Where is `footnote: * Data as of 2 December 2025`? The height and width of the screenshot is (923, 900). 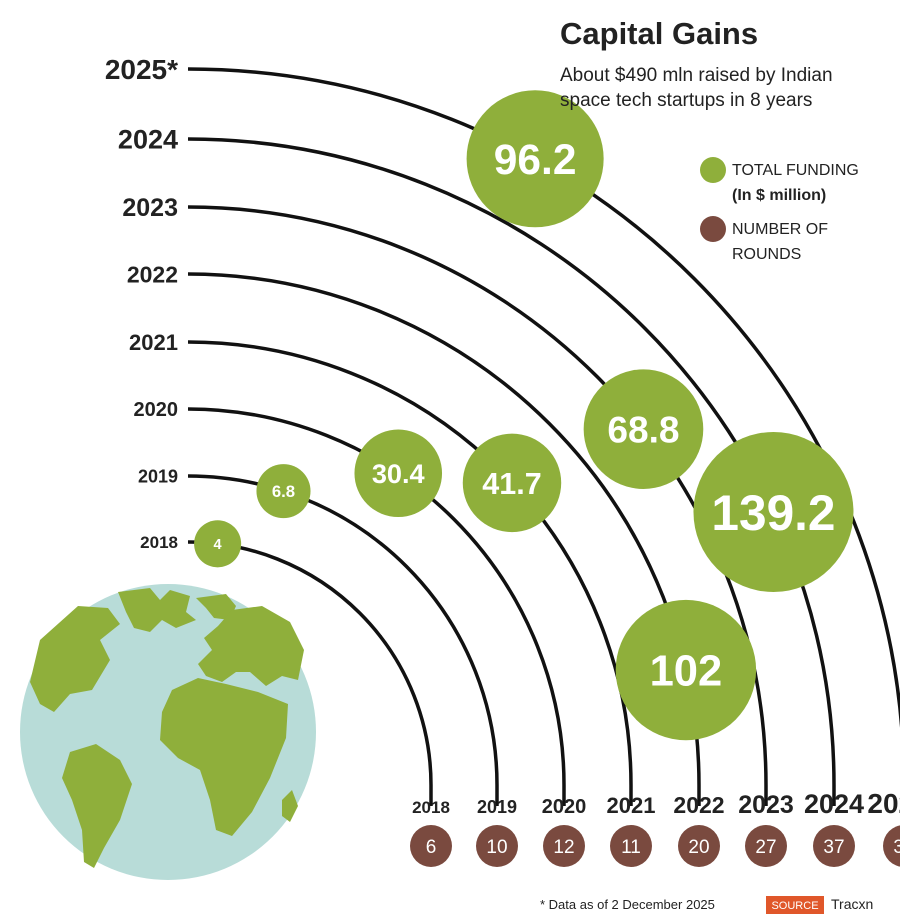 footnote: * Data as of 2 December 2025 is located at coordinates (627, 904).